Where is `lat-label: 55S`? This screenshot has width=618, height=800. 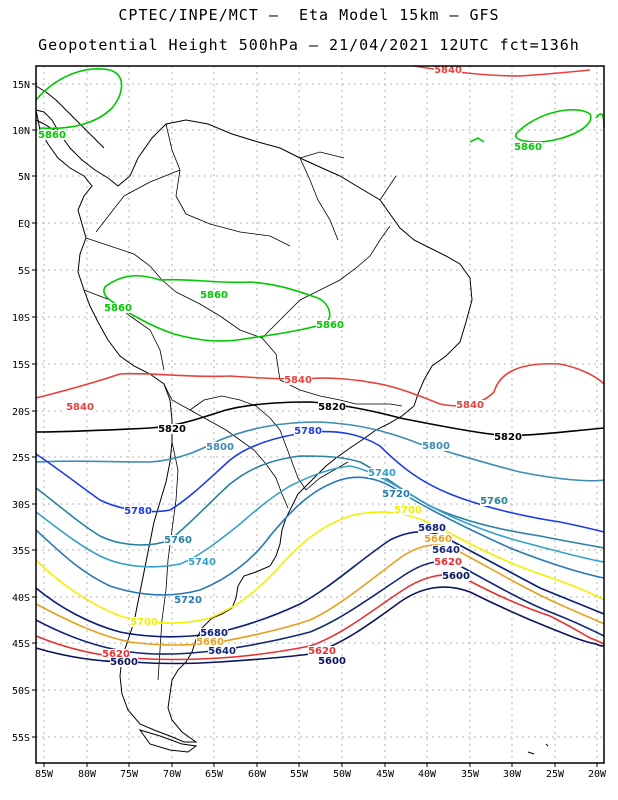 lat-label: 55S is located at coordinates (21, 738).